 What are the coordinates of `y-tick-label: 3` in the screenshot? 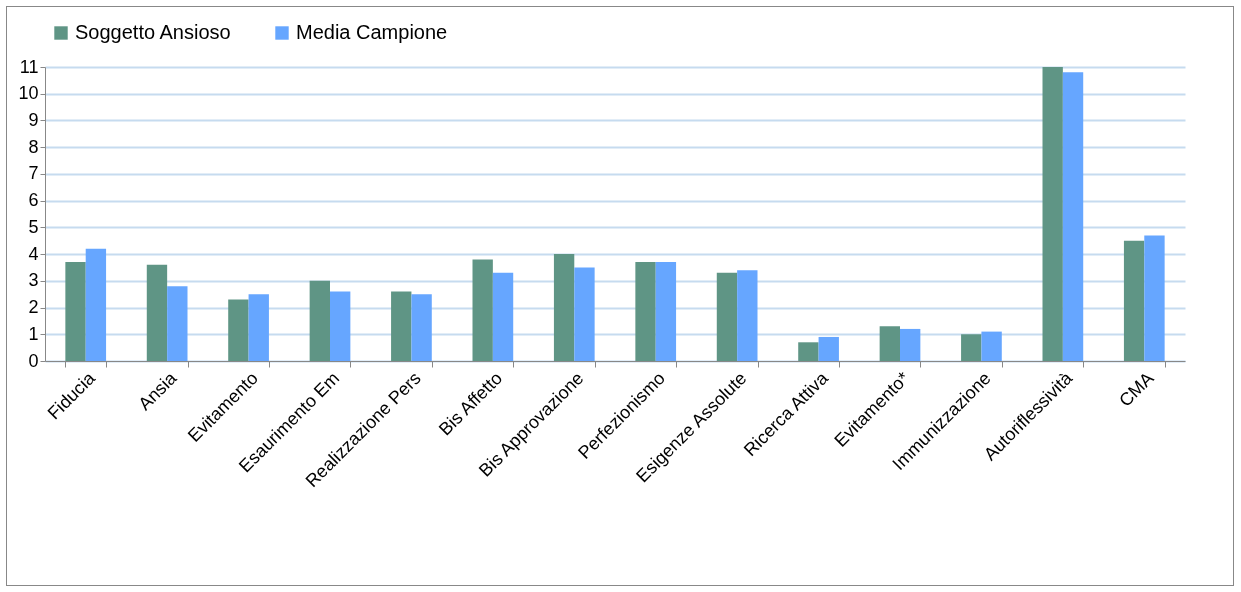 It's located at (33, 280).